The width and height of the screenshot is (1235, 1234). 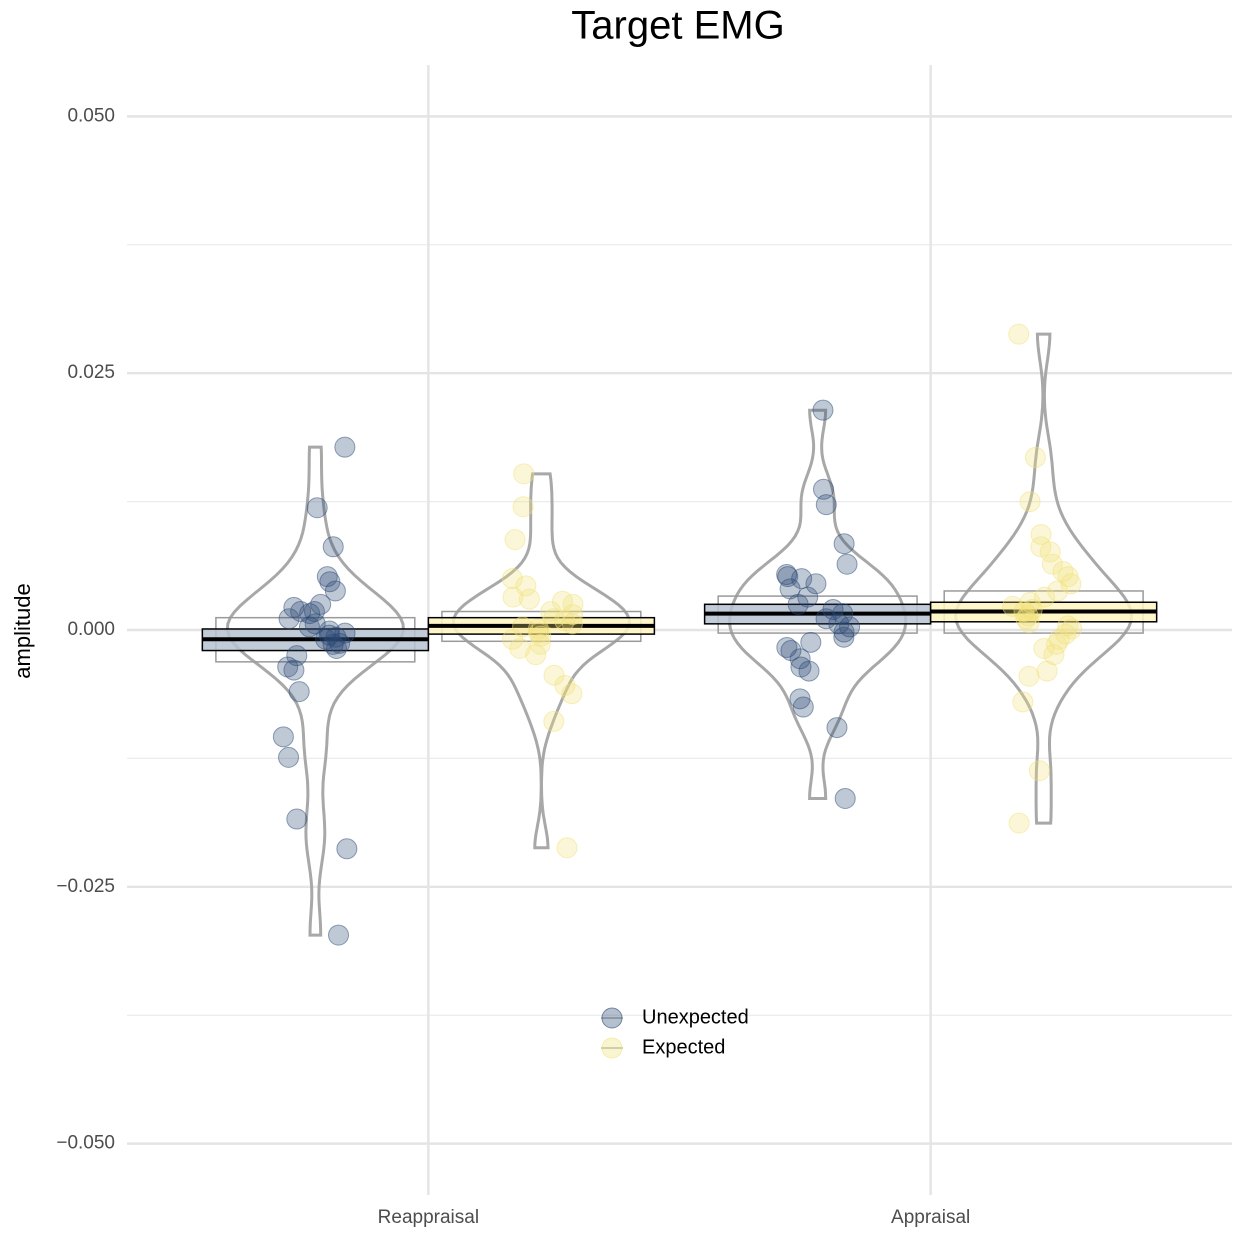 What do you see at coordinates (91, 629) in the screenshot?
I see `y-tick-label: 0.000` at bounding box center [91, 629].